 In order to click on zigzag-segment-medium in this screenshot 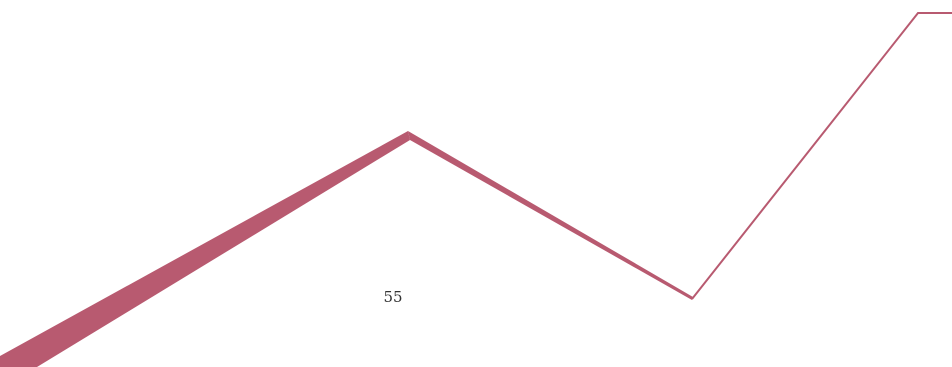, I will do `click(550, 215)`.